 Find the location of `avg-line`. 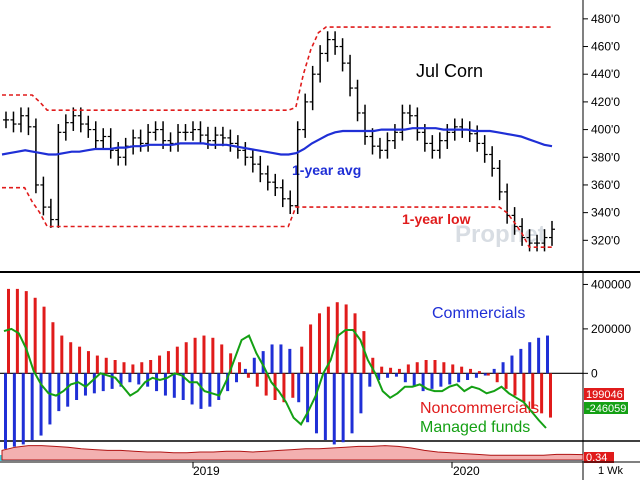

avg-line is located at coordinates (277, 141).